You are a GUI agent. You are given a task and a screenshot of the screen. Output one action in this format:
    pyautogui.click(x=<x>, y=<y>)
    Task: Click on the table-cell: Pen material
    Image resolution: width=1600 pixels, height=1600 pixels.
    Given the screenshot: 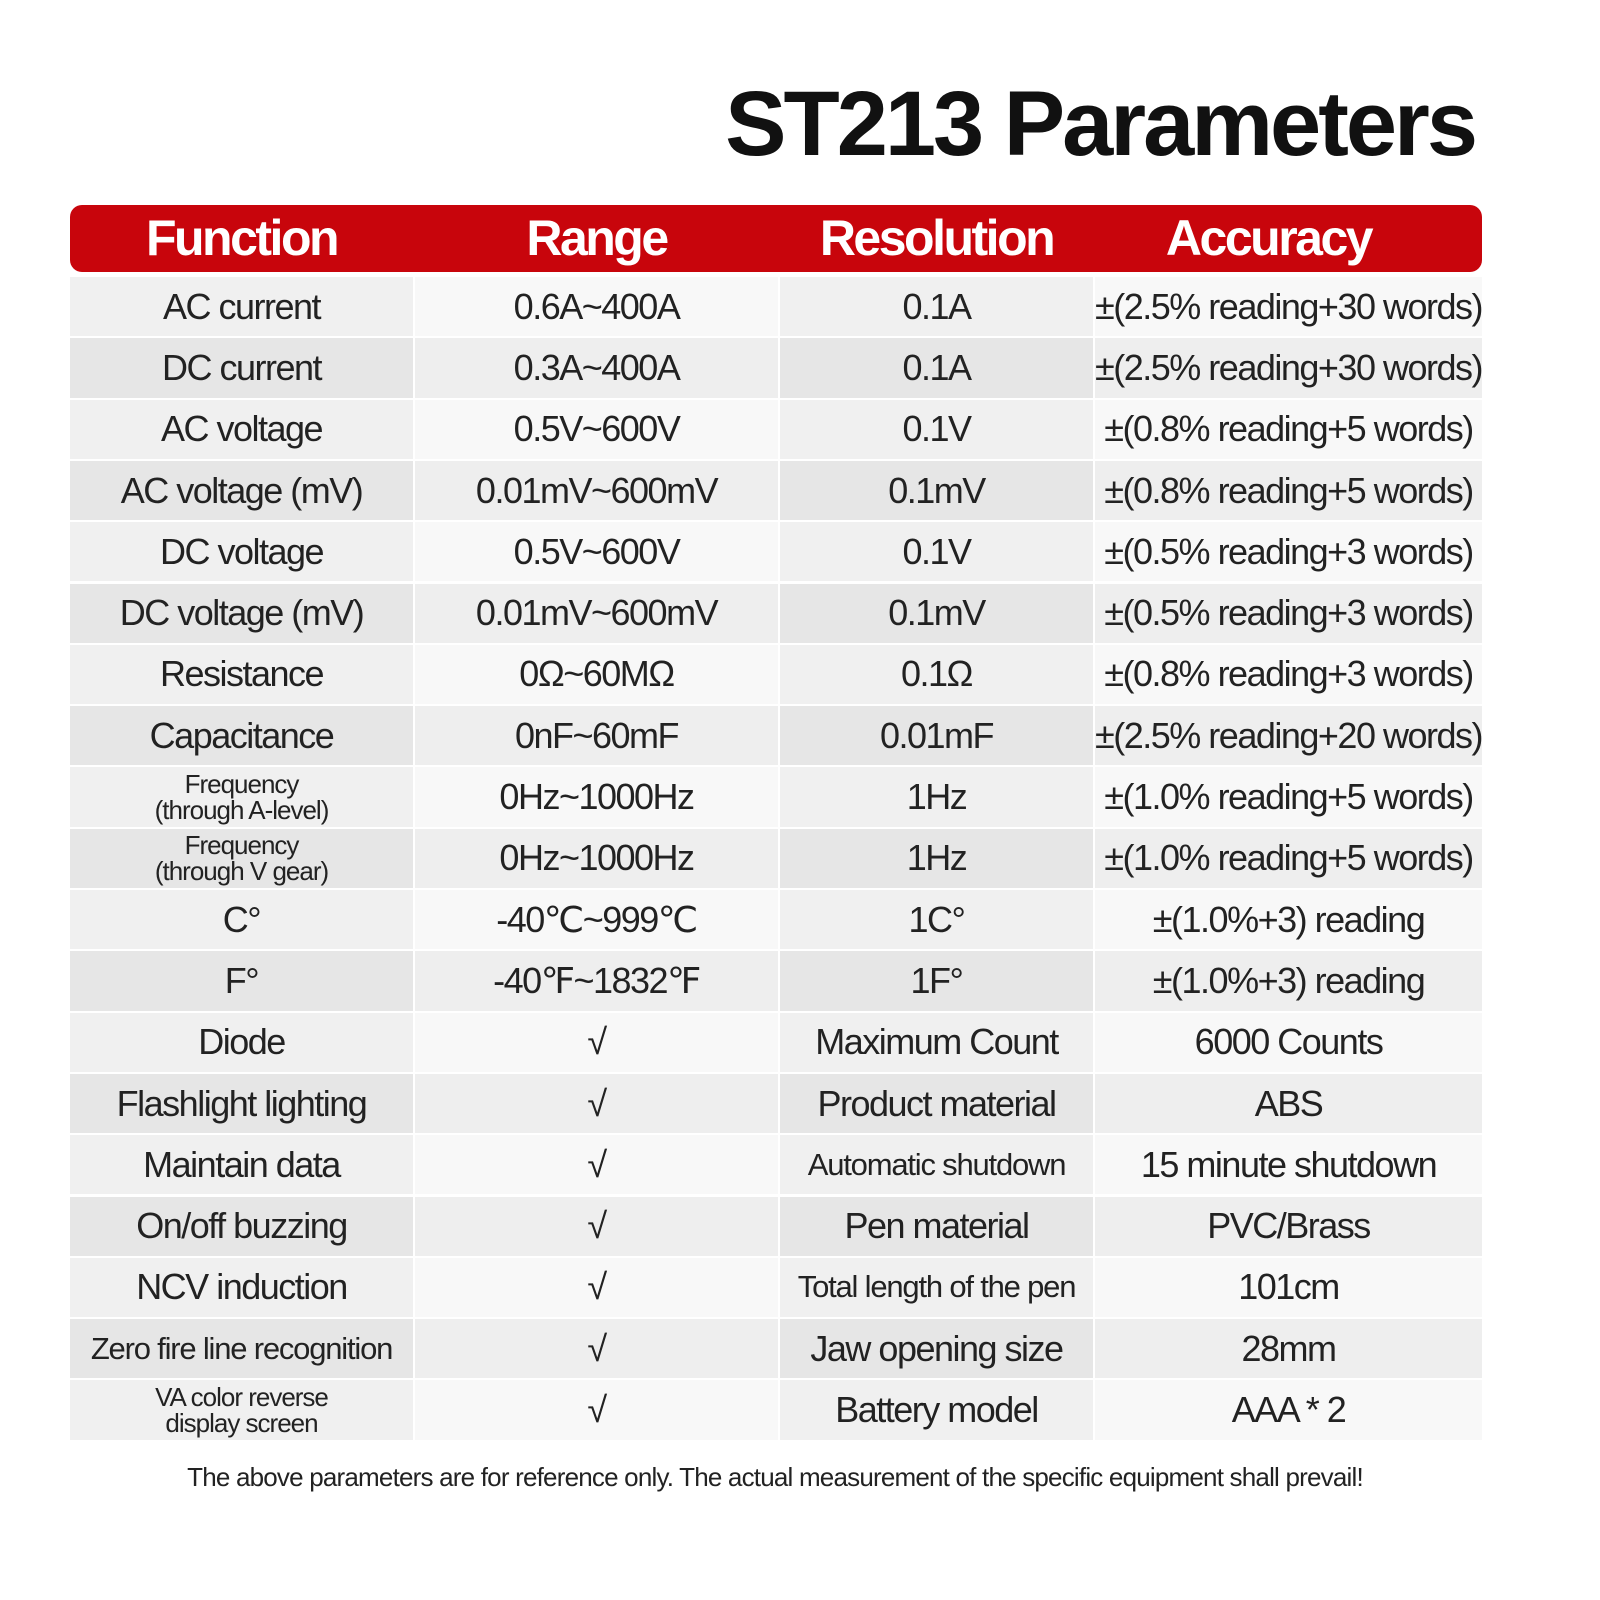 What is the action you would take?
    pyautogui.click(x=936, y=1226)
    